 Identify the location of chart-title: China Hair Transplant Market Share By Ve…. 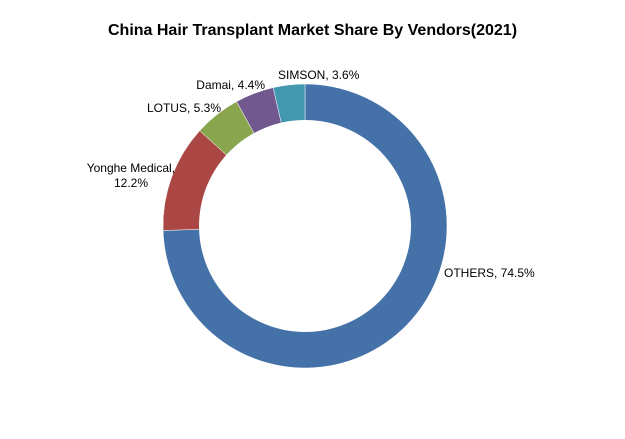
(312, 30).